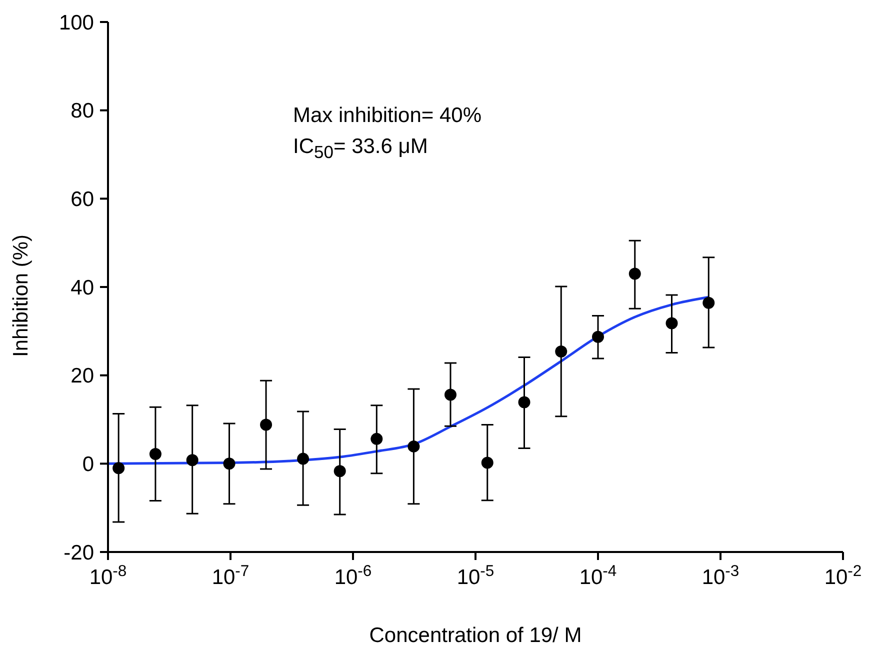  I want to click on x-axis-title: Concentration of 19/ M, so click(475, 635).